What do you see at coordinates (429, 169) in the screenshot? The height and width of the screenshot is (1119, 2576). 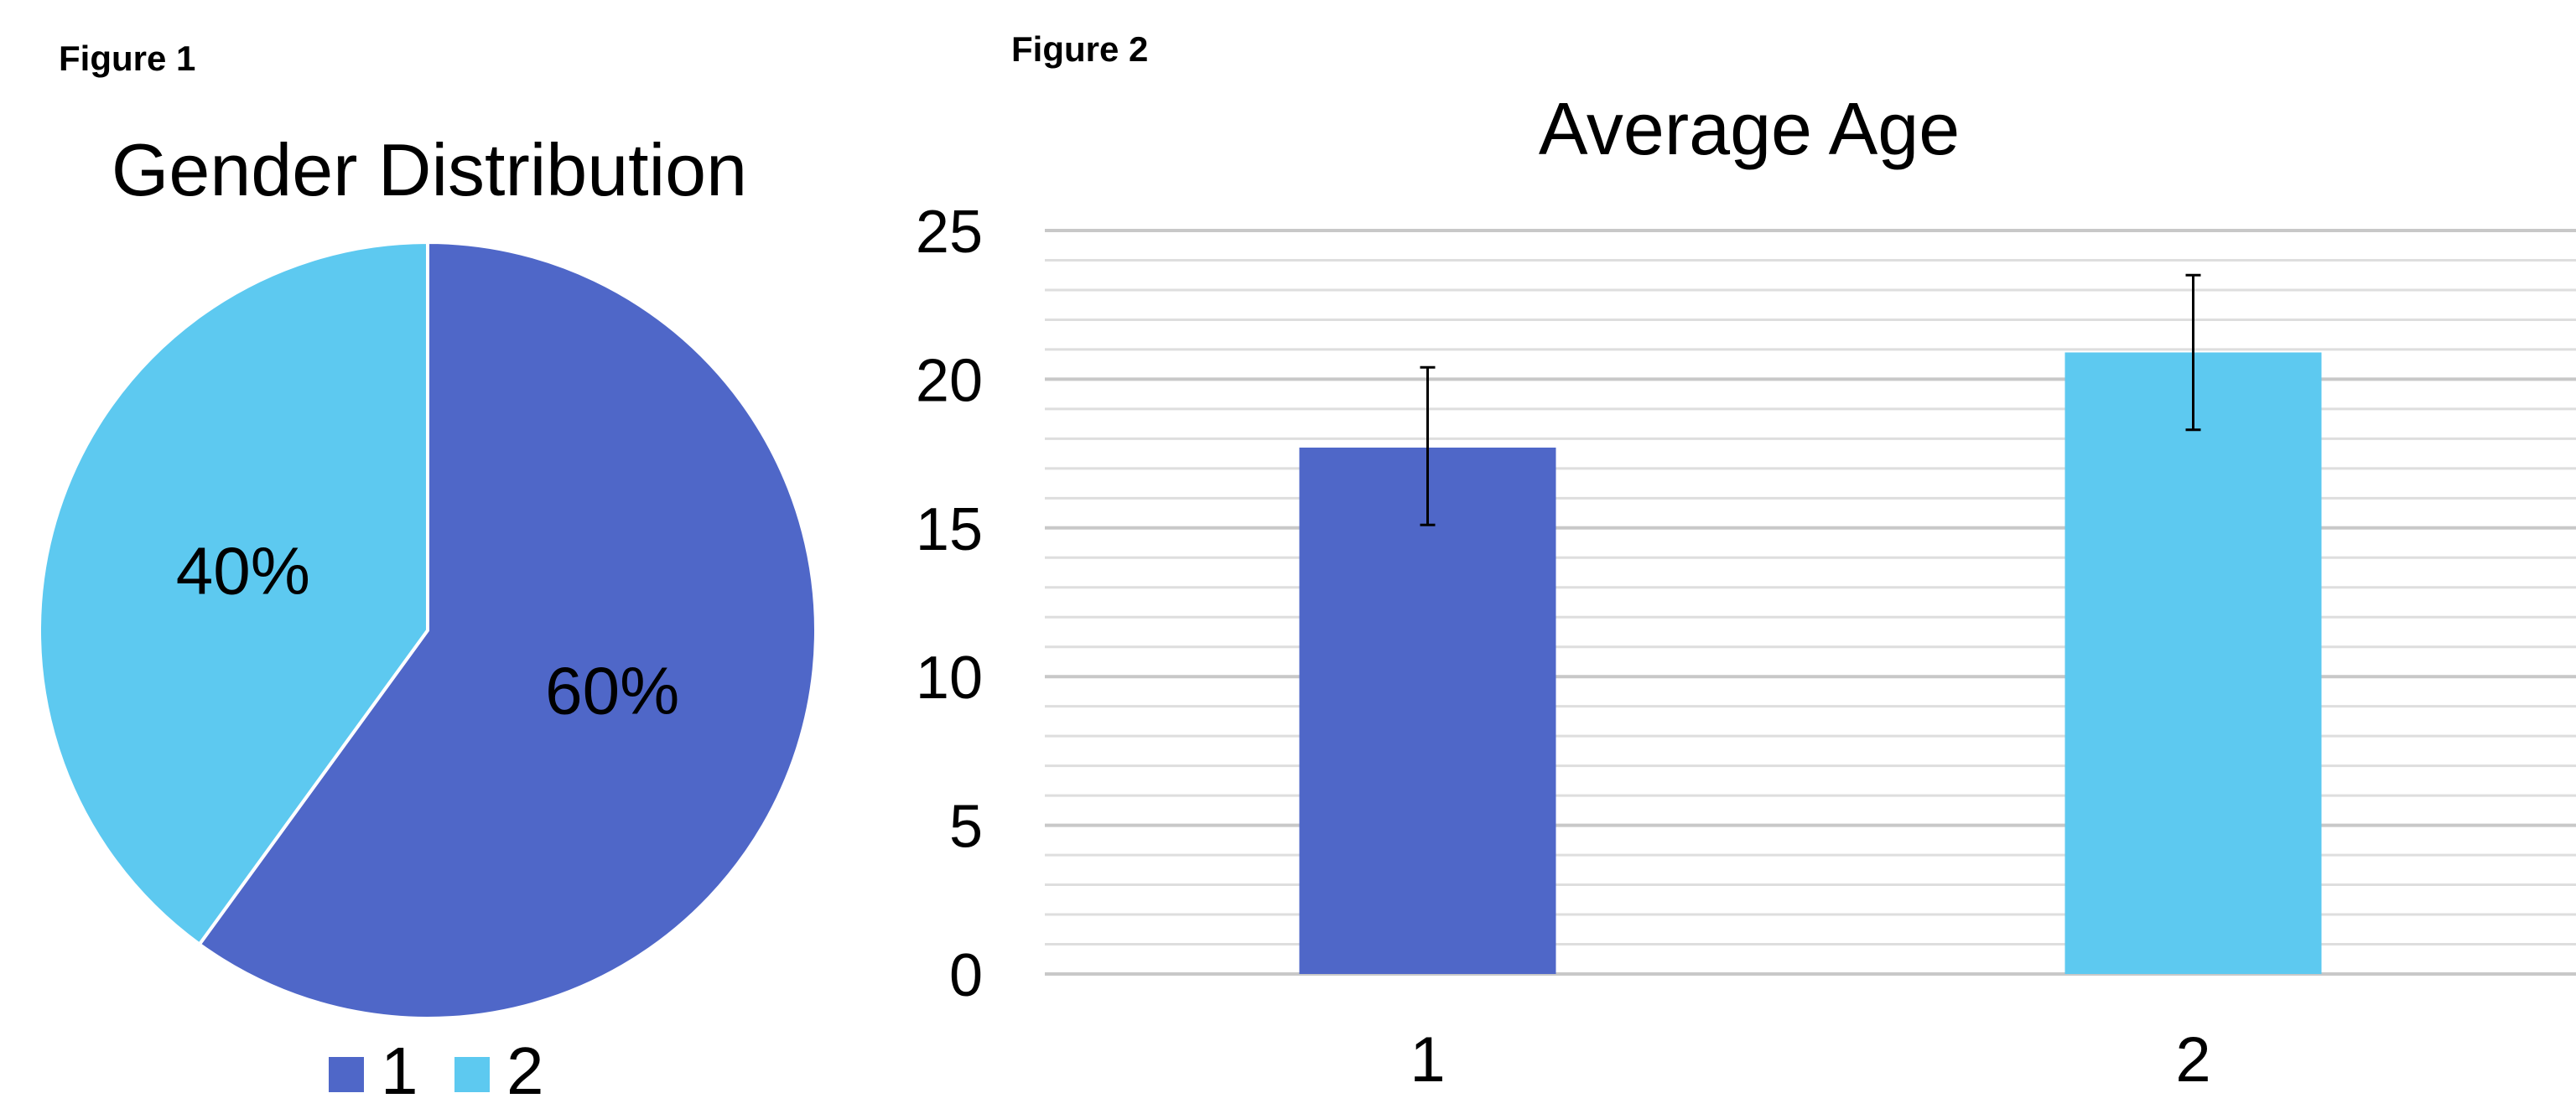 I see `pie-chart-title: Gender Distribution` at bounding box center [429, 169].